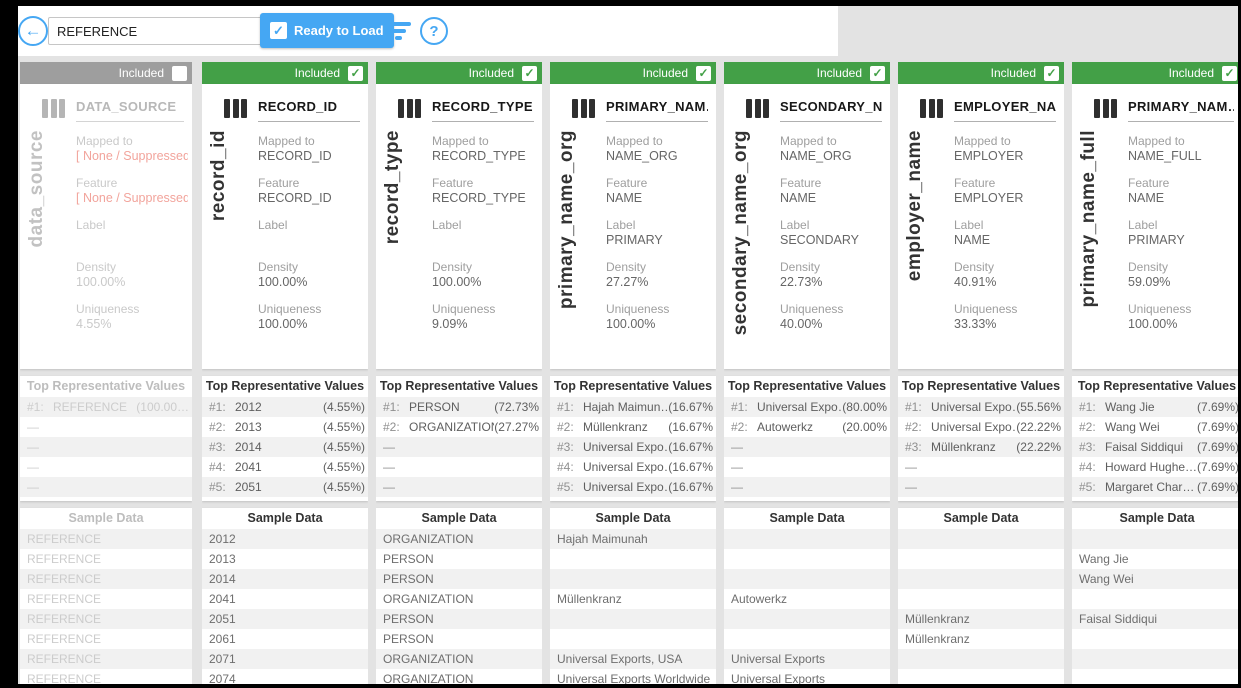 The width and height of the screenshot is (1241, 688). What do you see at coordinates (631, 324) in the screenshot?
I see `uniqueness-value: 100.00%` at bounding box center [631, 324].